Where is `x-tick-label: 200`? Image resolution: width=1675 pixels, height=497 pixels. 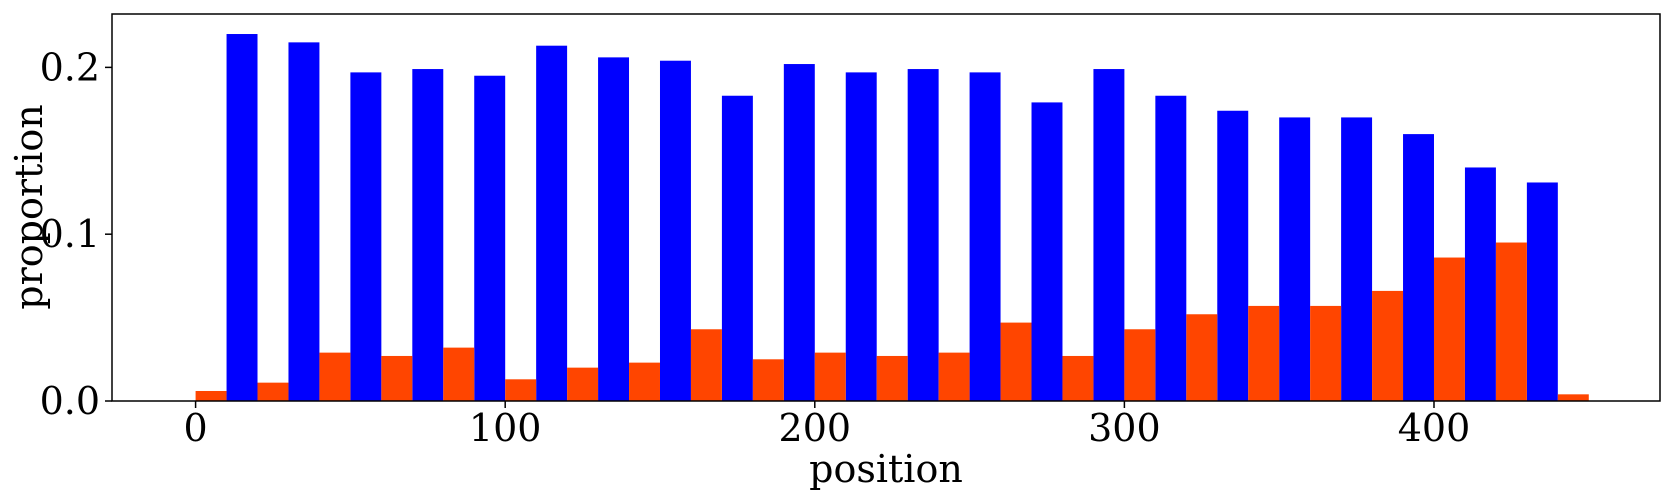
x-tick-label: 200 is located at coordinates (815, 428).